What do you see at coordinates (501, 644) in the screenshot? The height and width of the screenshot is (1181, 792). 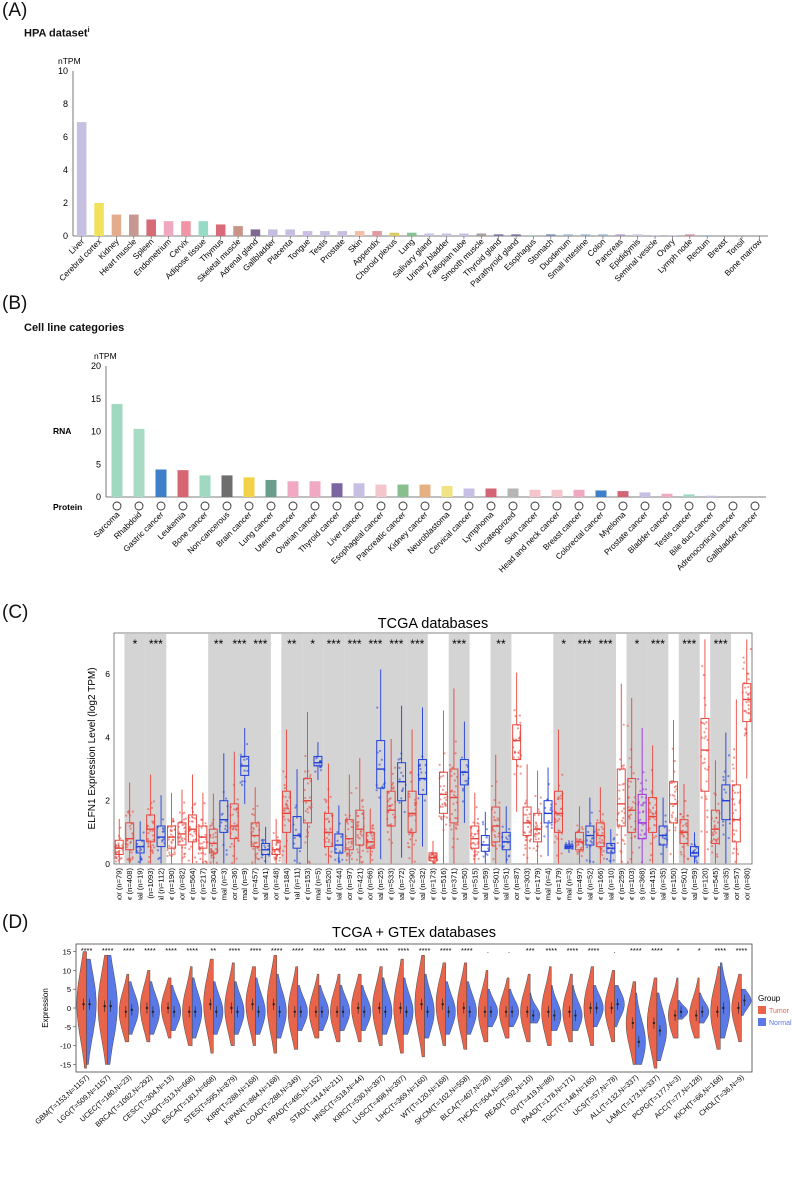 I see `sig-c-22: **` at bounding box center [501, 644].